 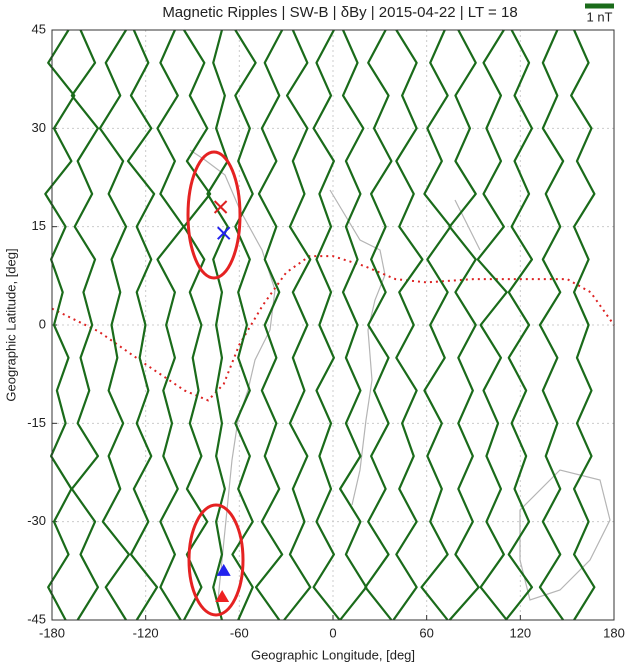 I want to click on x-tick-label: -60, so click(x=239, y=632).